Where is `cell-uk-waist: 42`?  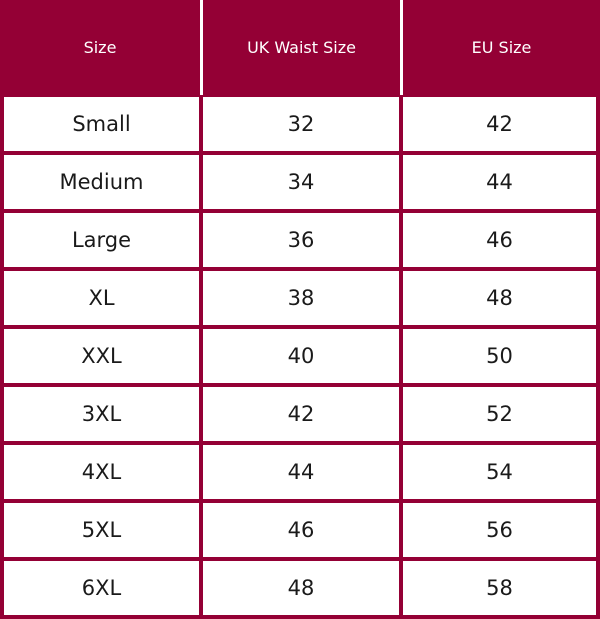
cell-uk-waist: 42 is located at coordinates (301, 414).